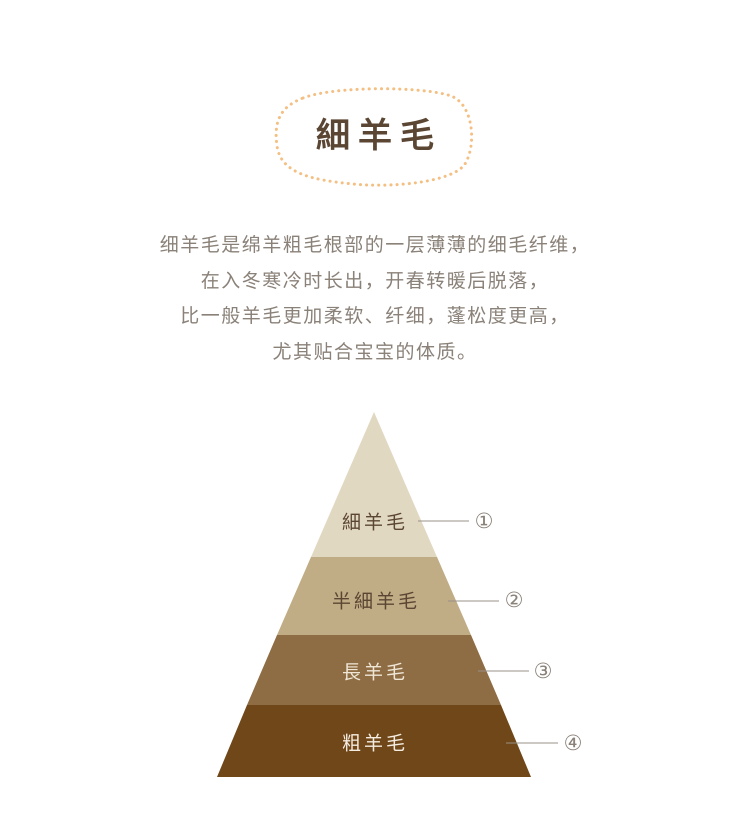  I want to click on description-line: 细羊毛是绵羊粗毛根部的一层薄薄的细毛纤维，, so click(375, 245).